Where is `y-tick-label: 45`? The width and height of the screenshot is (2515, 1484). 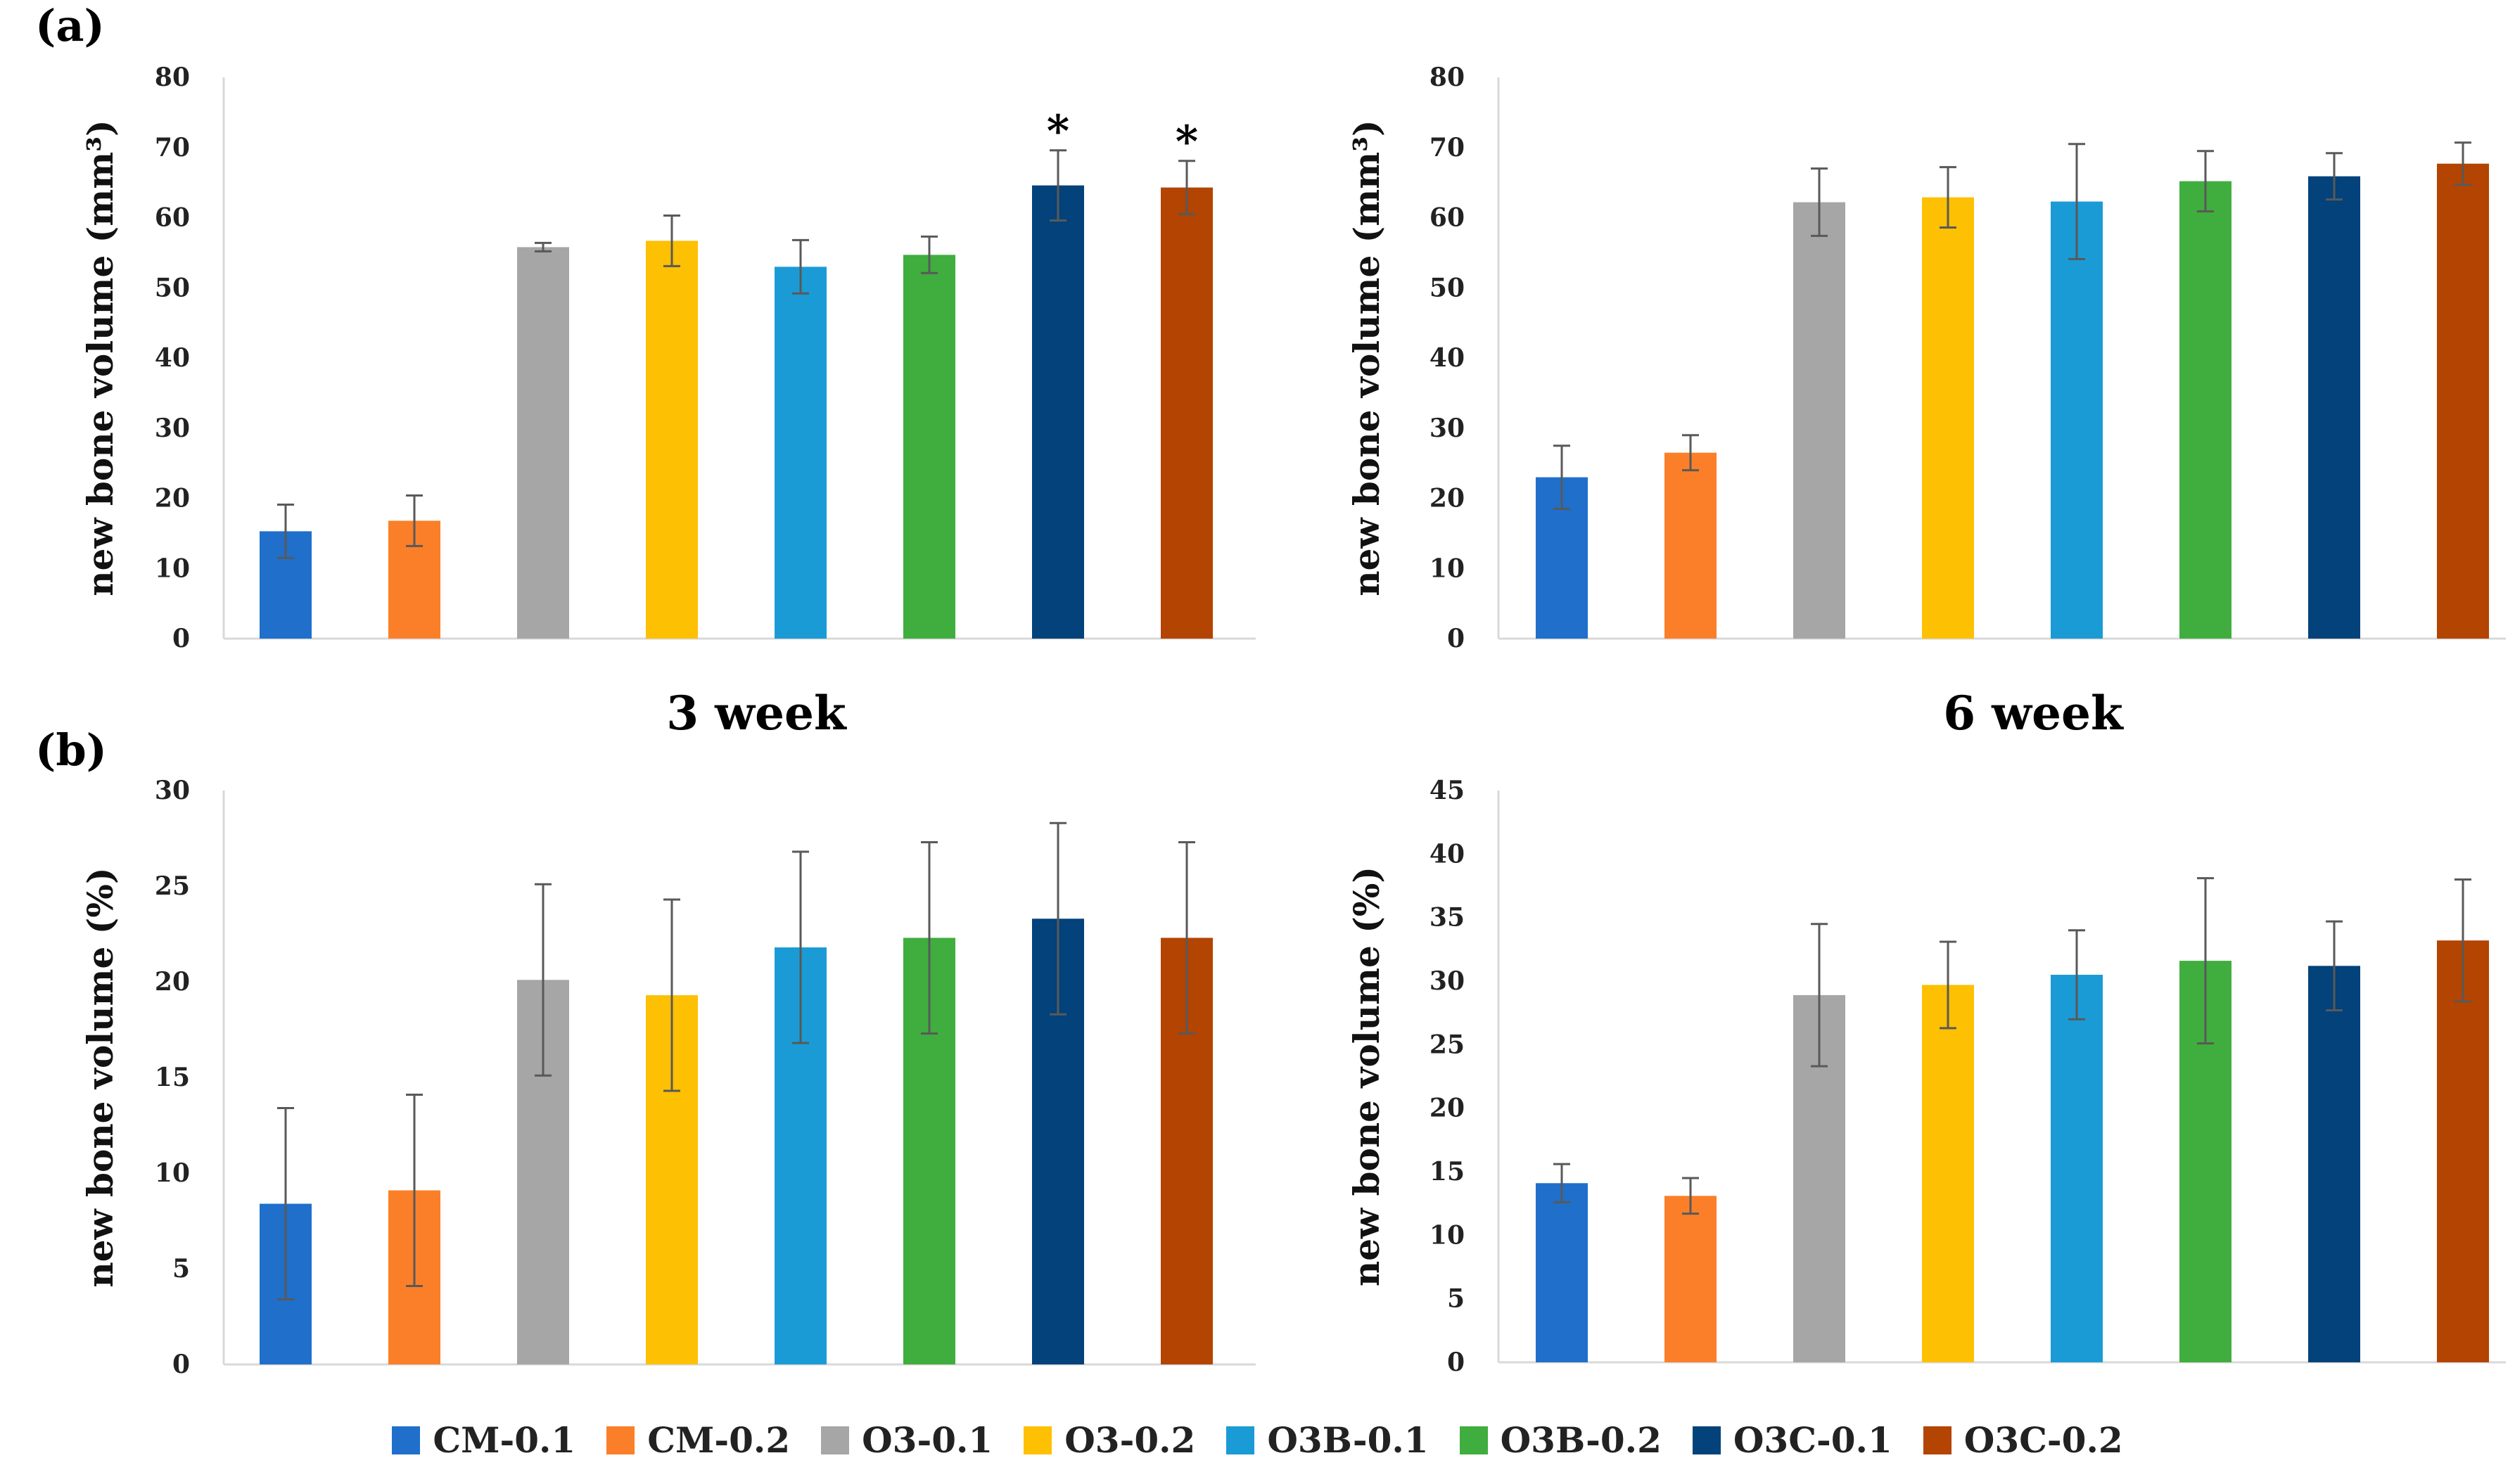 y-tick-label: 45 is located at coordinates (1447, 791).